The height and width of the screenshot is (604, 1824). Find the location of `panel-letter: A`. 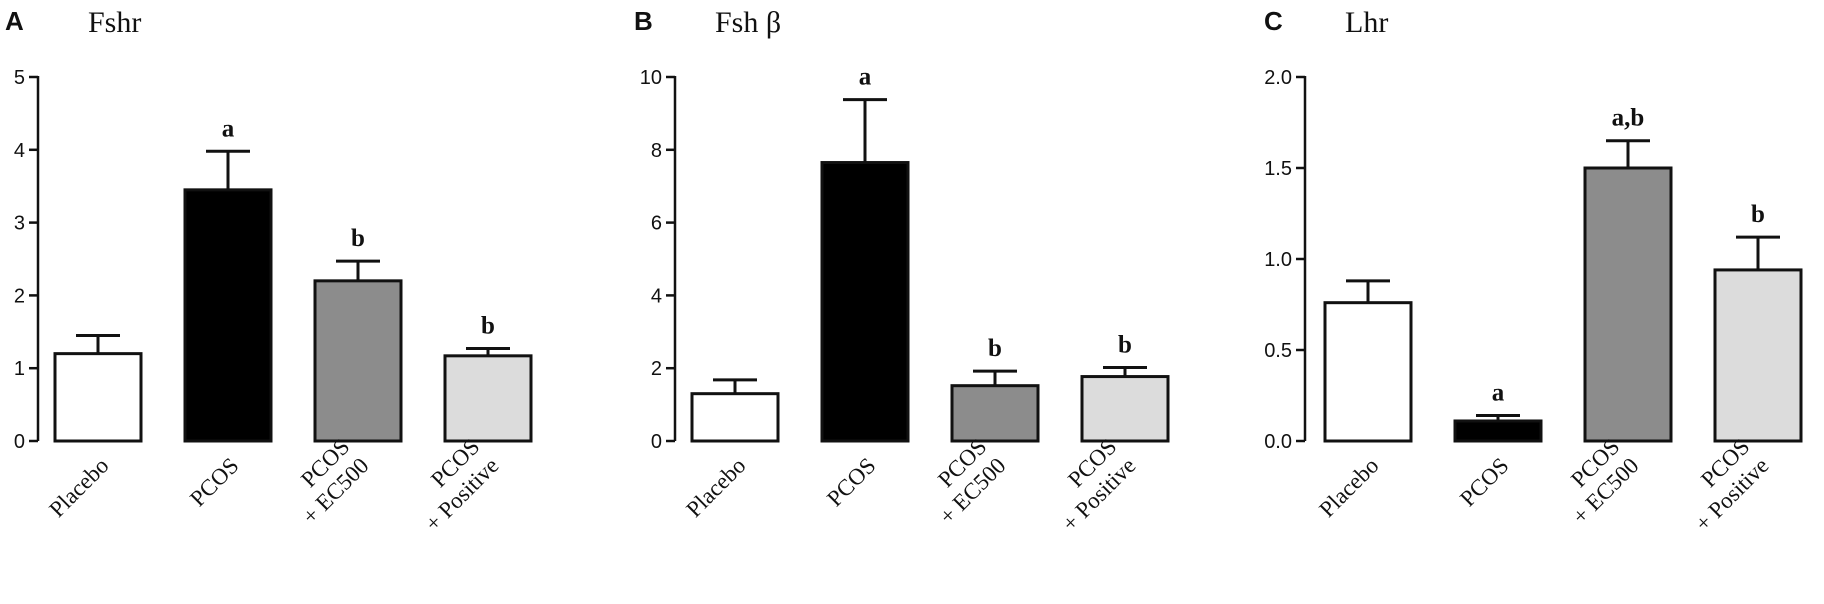

panel-letter: A is located at coordinates (14, 21).